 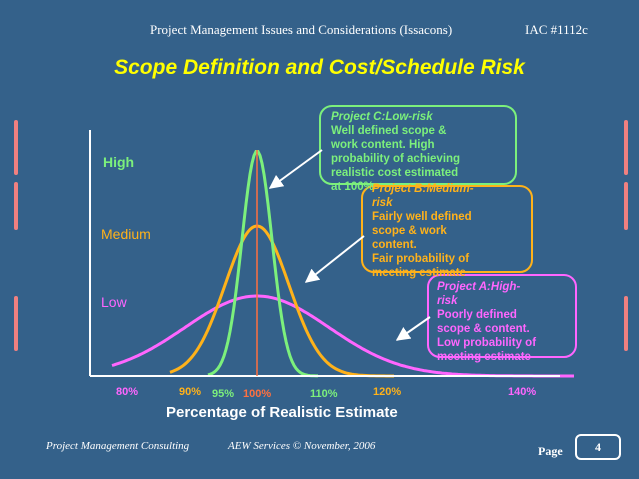 I want to click on callout-c-line: Well defined scope &, so click(x=389, y=131).